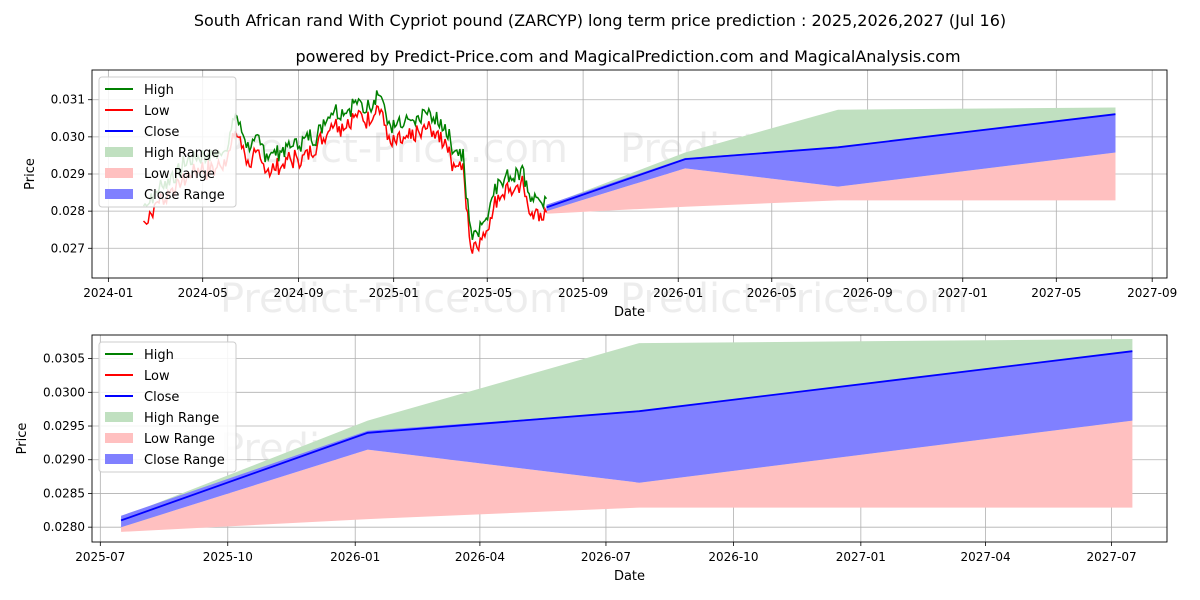 The height and width of the screenshot is (600, 1200). I want to click on y-tick-label: 0.0300, so click(64, 392).